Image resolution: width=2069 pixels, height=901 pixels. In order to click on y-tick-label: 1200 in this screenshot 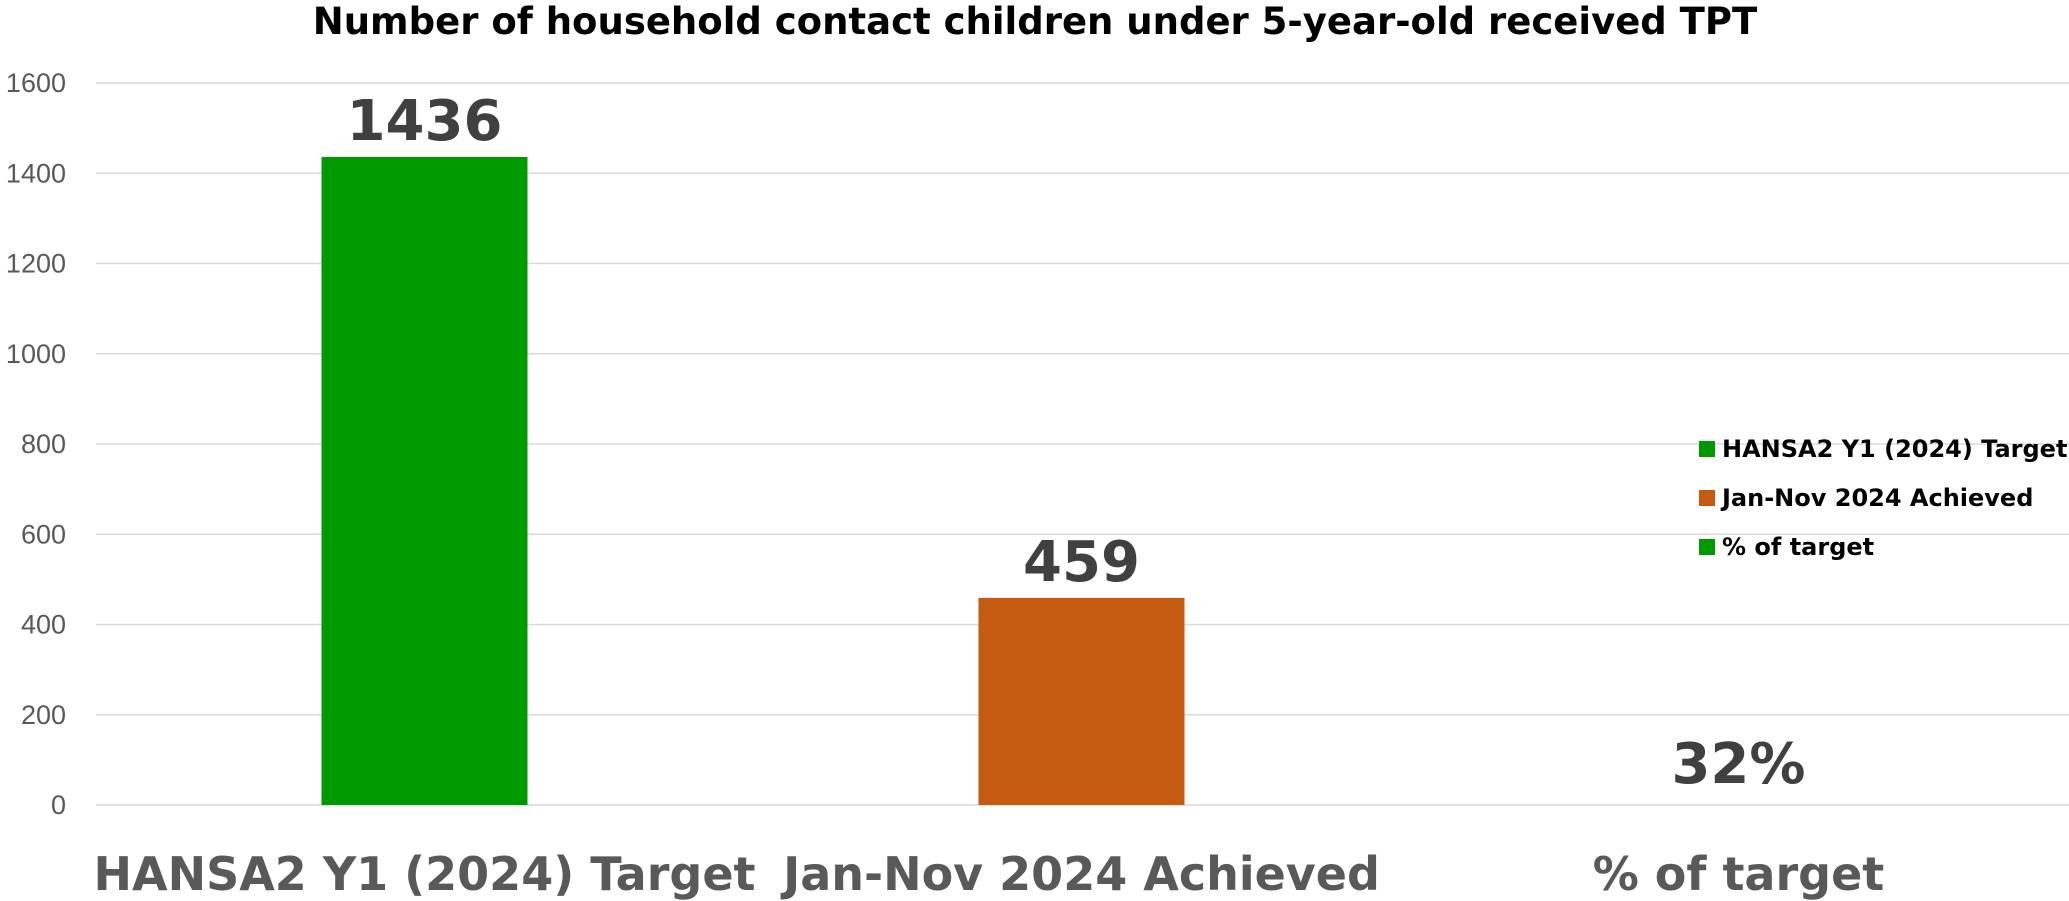, I will do `click(36, 264)`.